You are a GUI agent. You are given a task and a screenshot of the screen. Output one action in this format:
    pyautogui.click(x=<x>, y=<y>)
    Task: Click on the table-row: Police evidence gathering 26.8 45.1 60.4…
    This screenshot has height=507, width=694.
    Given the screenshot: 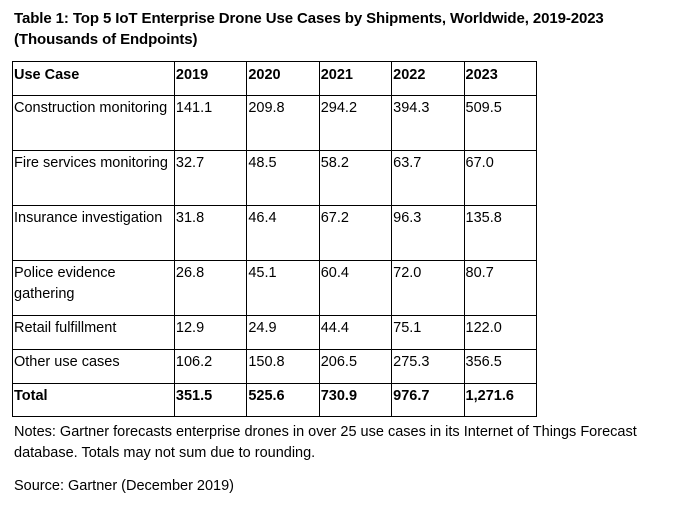 What is the action you would take?
    pyautogui.click(x=275, y=288)
    